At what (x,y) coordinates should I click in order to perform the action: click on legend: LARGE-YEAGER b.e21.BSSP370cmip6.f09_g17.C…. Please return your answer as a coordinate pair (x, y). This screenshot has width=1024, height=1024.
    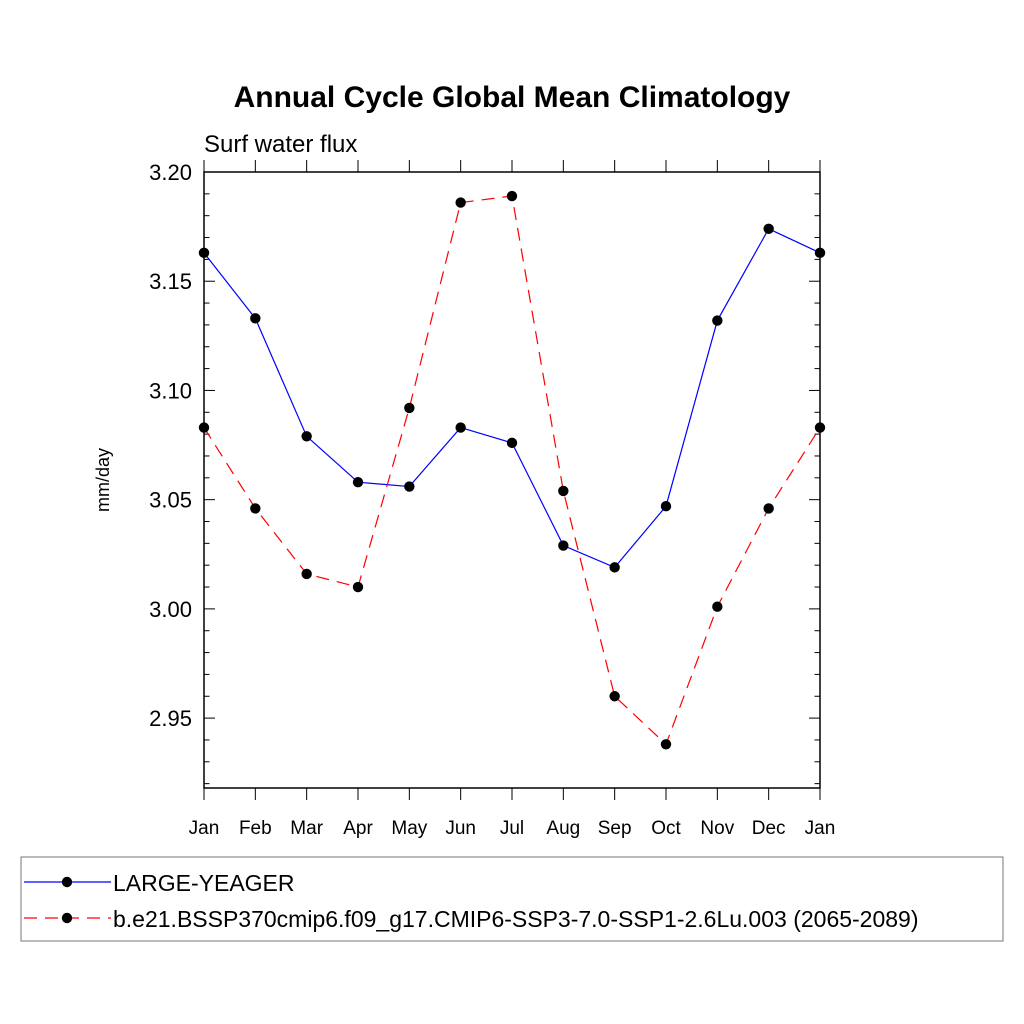
    Looking at the image, I should click on (471, 901).